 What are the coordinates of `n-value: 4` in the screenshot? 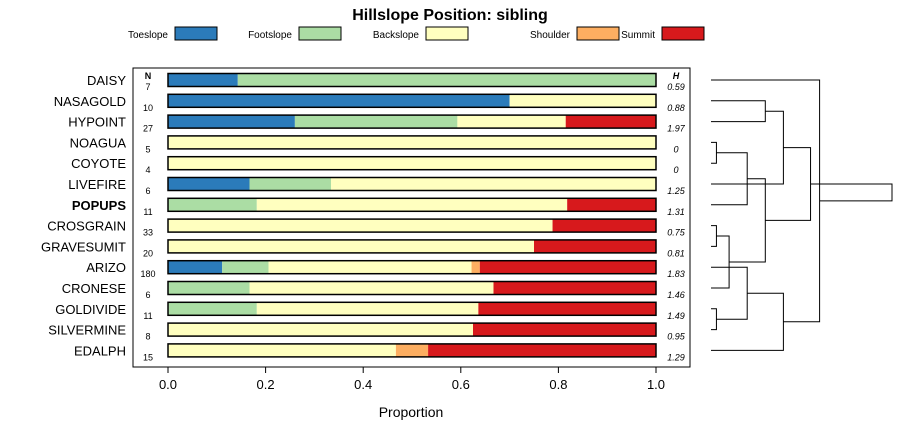 It's located at (147, 170).